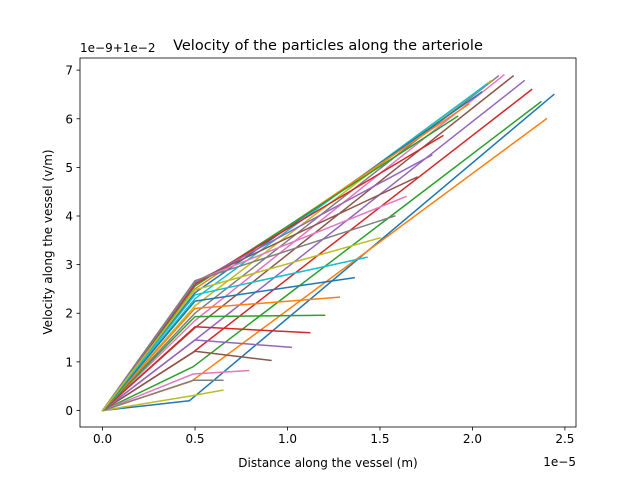 Image resolution: width=640 pixels, height=480 pixels. I want to click on y-axis-offset-text: 1e−9+1e−2, so click(117, 48).